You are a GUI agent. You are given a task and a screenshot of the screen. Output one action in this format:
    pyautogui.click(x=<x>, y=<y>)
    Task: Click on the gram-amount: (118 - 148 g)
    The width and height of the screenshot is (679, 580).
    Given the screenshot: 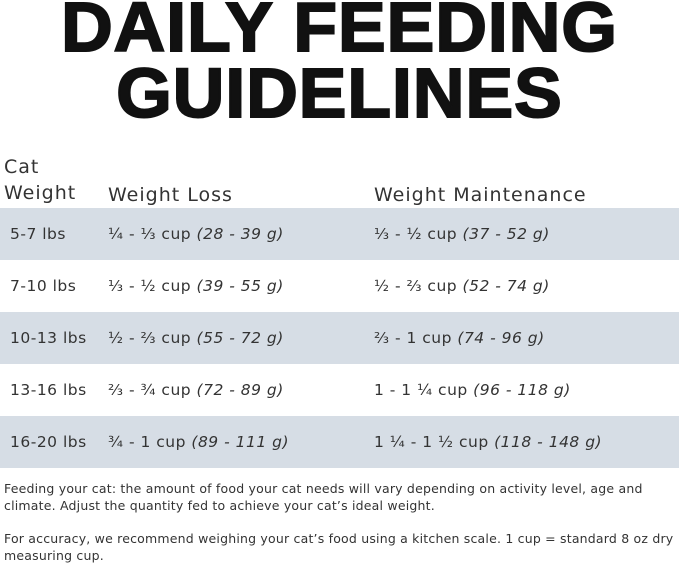 What is the action you would take?
    pyautogui.click(x=548, y=442)
    